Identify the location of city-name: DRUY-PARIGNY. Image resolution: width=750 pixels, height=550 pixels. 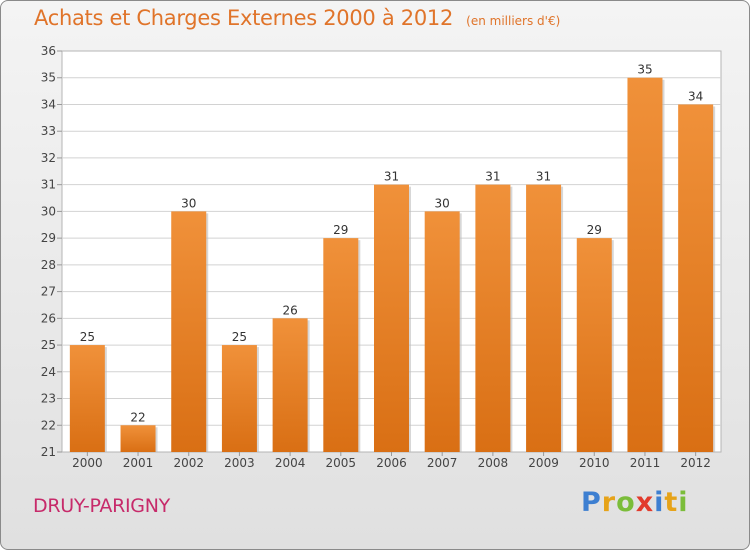
(101, 506).